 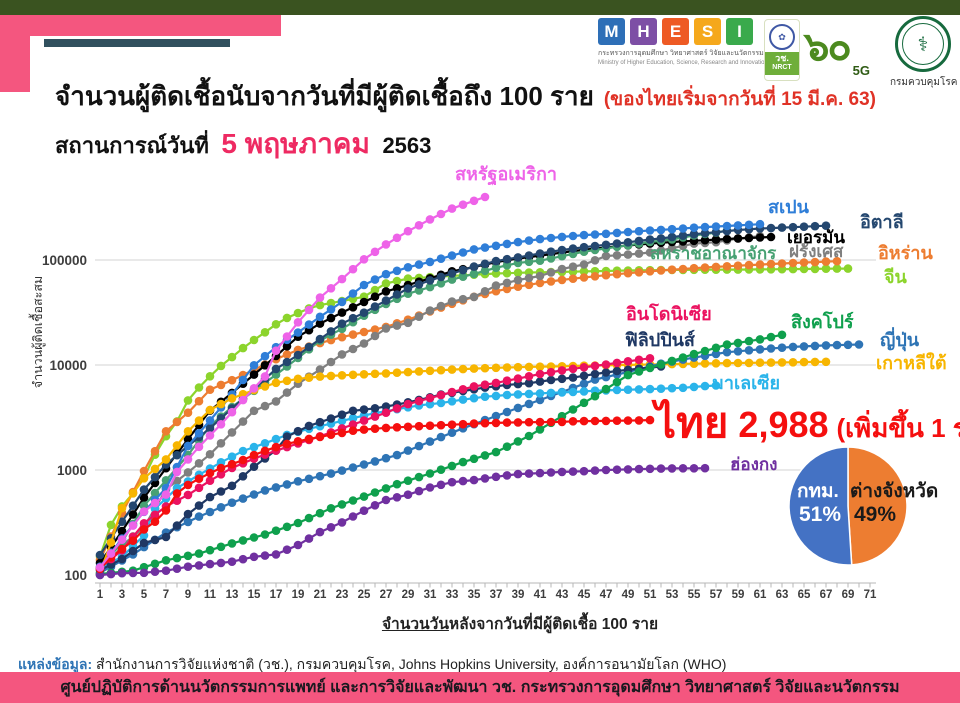 I want to click on country-label-usa: สหรัฐอเมริกา, so click(x=506, y=174).